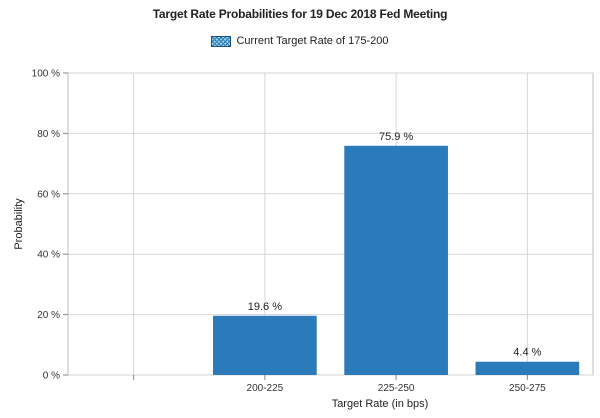  Describe the element at coordinates (48, 134) in the screenshot. I see `y-tick-label: 80 %` at that location.